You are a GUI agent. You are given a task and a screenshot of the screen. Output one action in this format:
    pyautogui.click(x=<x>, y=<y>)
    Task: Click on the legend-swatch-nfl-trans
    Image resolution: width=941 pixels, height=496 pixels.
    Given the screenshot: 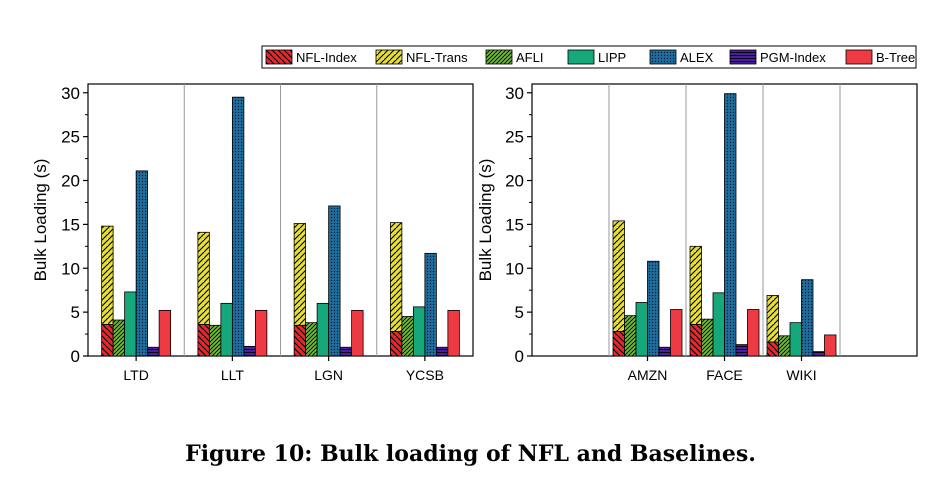 What is the action you would take?
    pyautogui.click(x=389, y=57)
    